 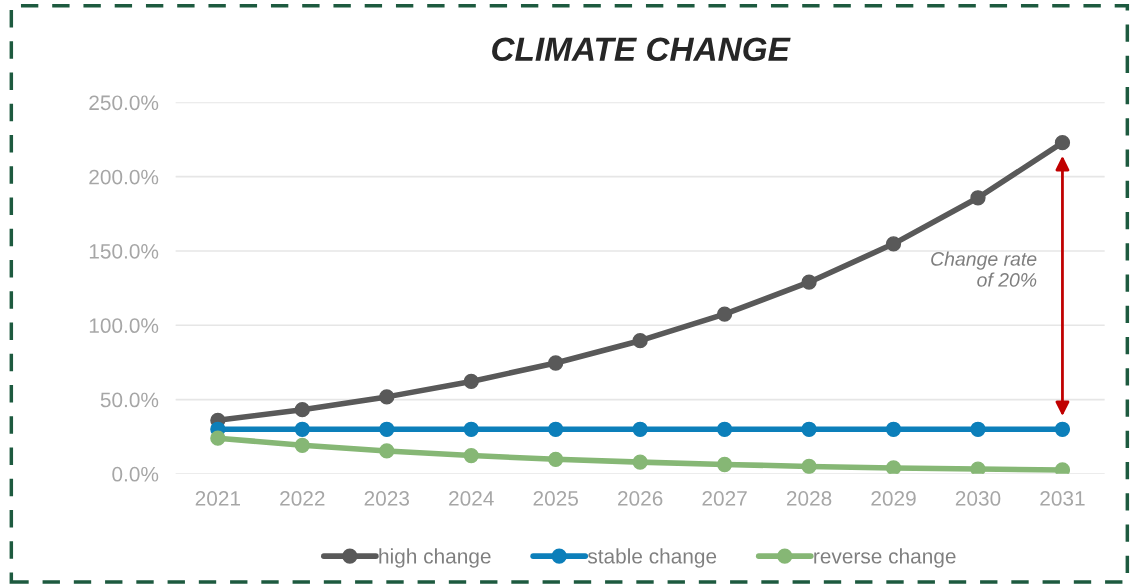 I want to click on legend-label: stable change, so click(x=652, y=558).